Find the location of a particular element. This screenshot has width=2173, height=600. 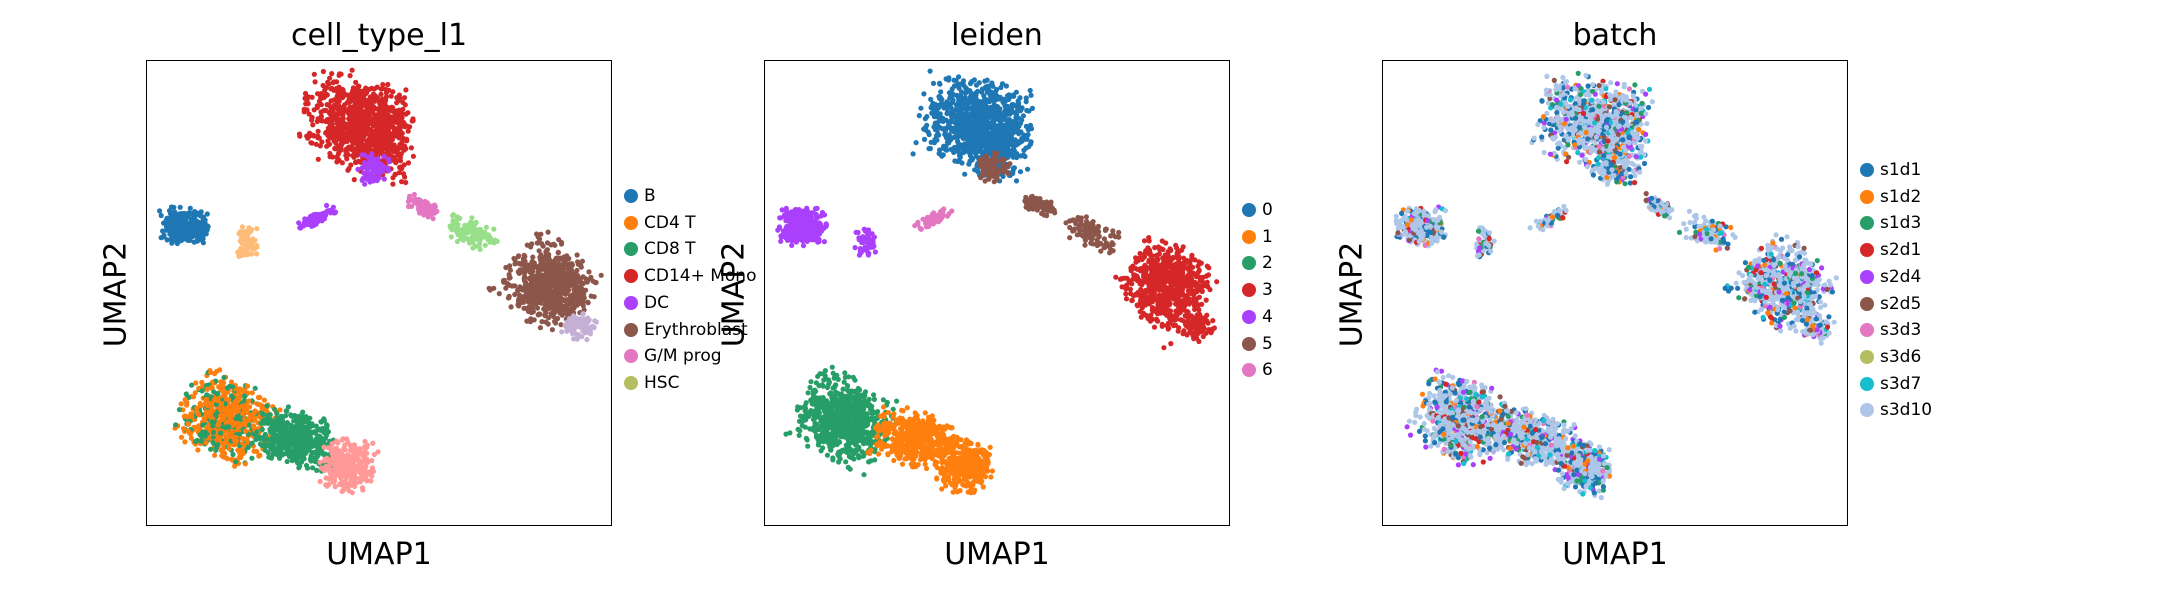

legend-marker is located at coordinates (631, 249).